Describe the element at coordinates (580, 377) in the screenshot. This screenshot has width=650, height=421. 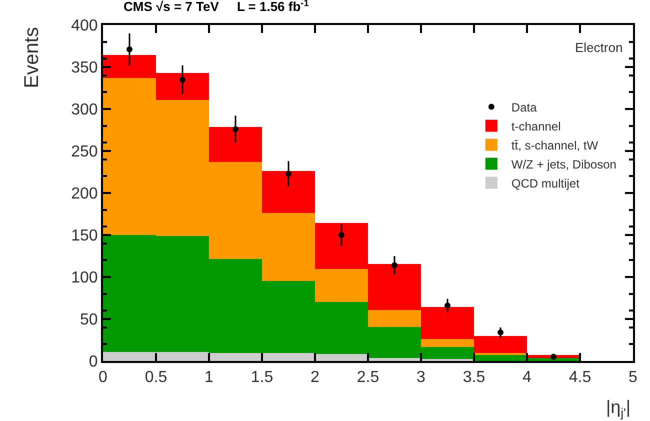
I see `x-tick-label: 4.5` at that location.